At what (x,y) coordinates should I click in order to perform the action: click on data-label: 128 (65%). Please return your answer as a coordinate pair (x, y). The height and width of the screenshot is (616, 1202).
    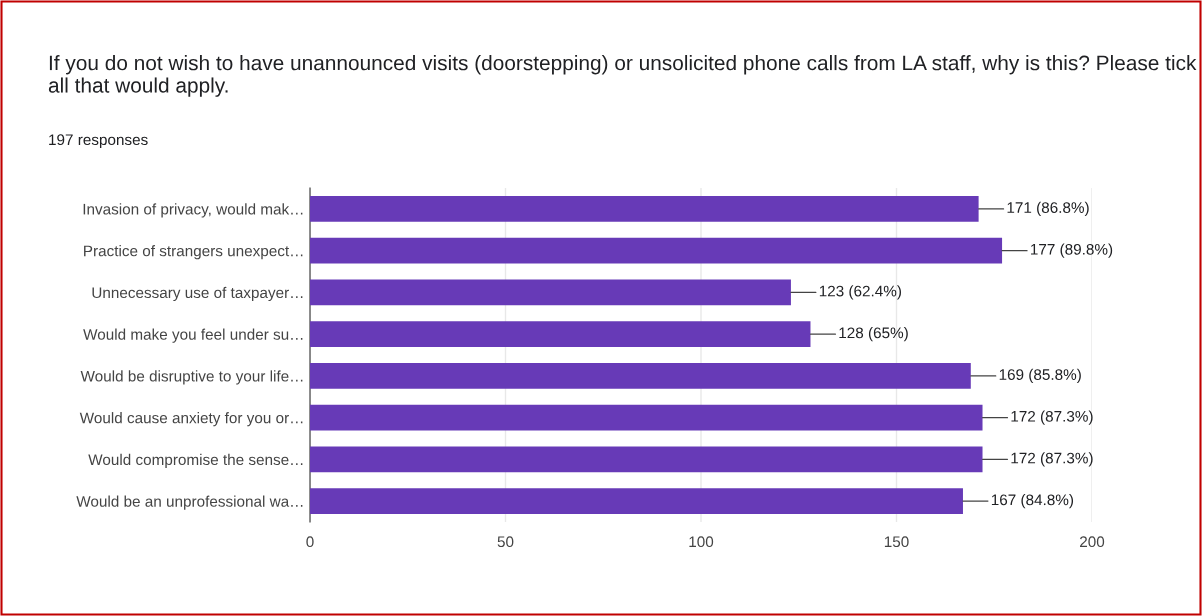
    Looking at the image, I should click on (873, 334).